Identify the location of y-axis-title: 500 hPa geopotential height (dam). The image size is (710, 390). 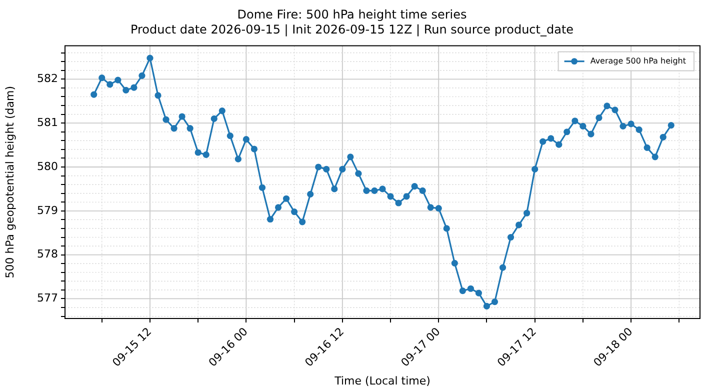
(9, 182).